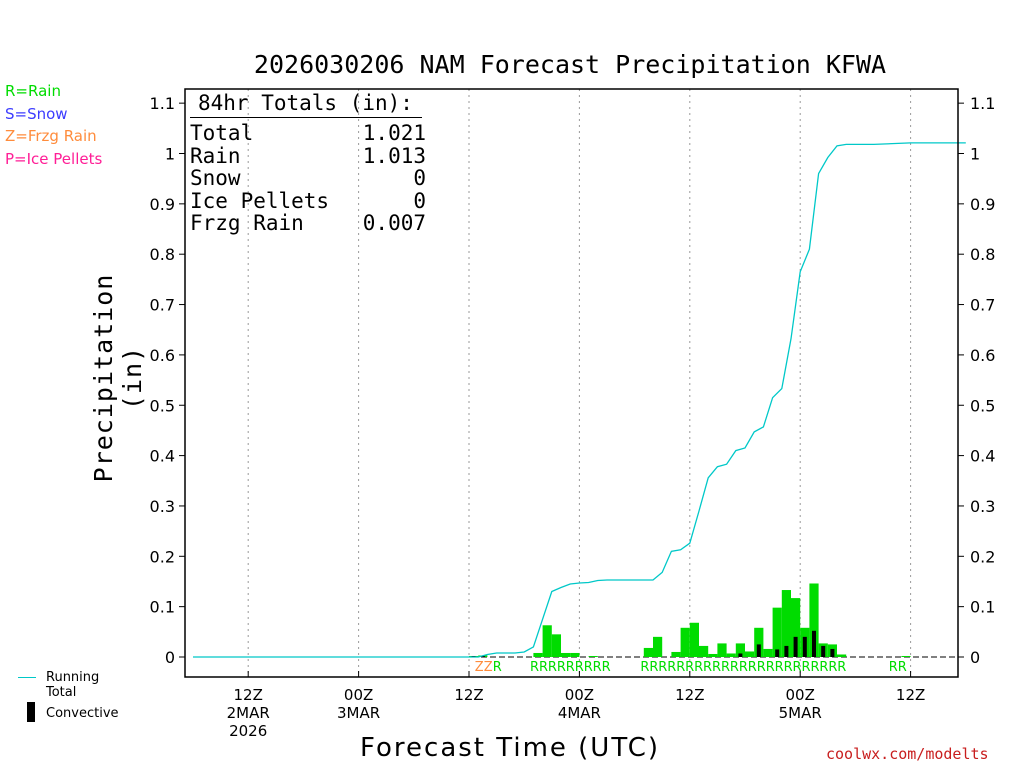  I want to click on legend-frzg-rain: Z=Frzg Rain, so click(51, 136).